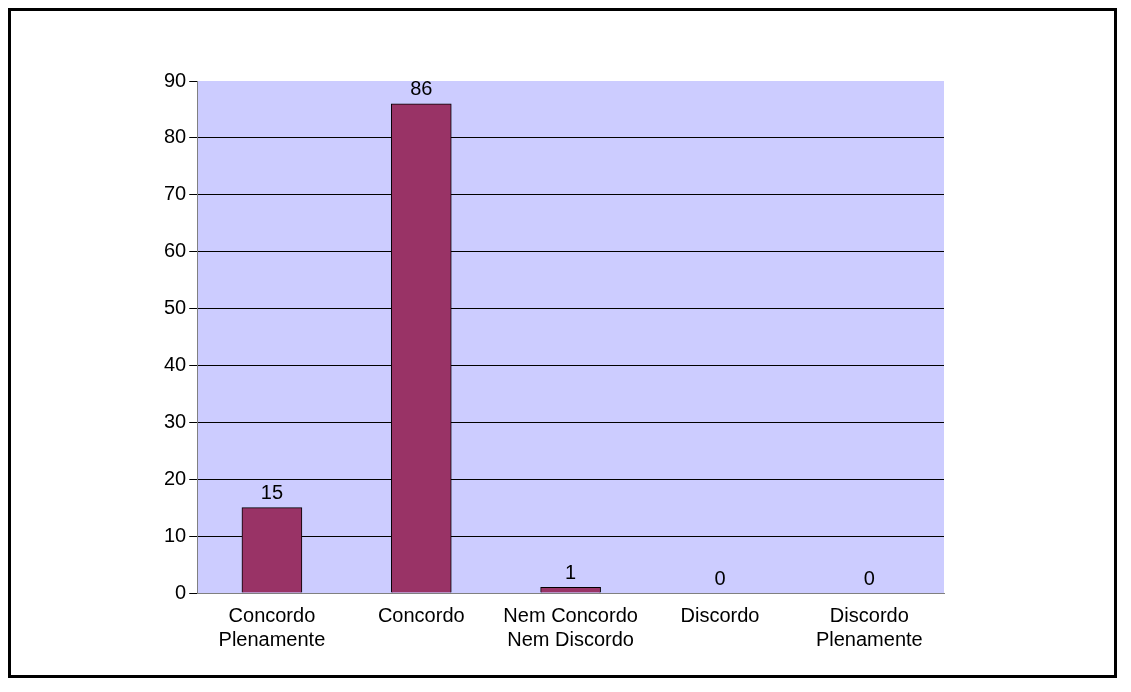 The image size is (1131, 692). What do you see at coordinates (571, 571) in the screenshot?
I see `data-label: 1` at bounding box center [571, 571].